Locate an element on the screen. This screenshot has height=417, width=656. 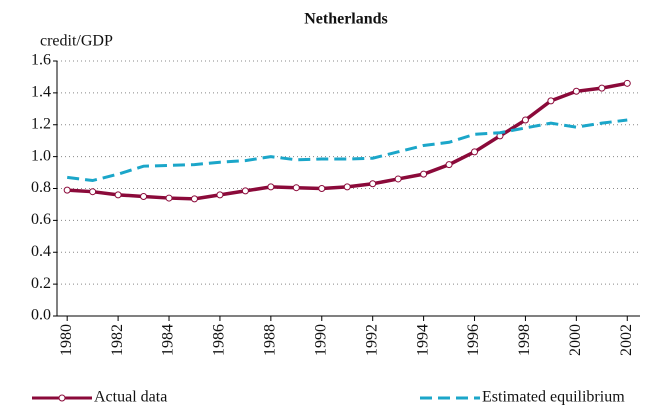
x-tick-label: 1984 is located at coordinates (168, 340).